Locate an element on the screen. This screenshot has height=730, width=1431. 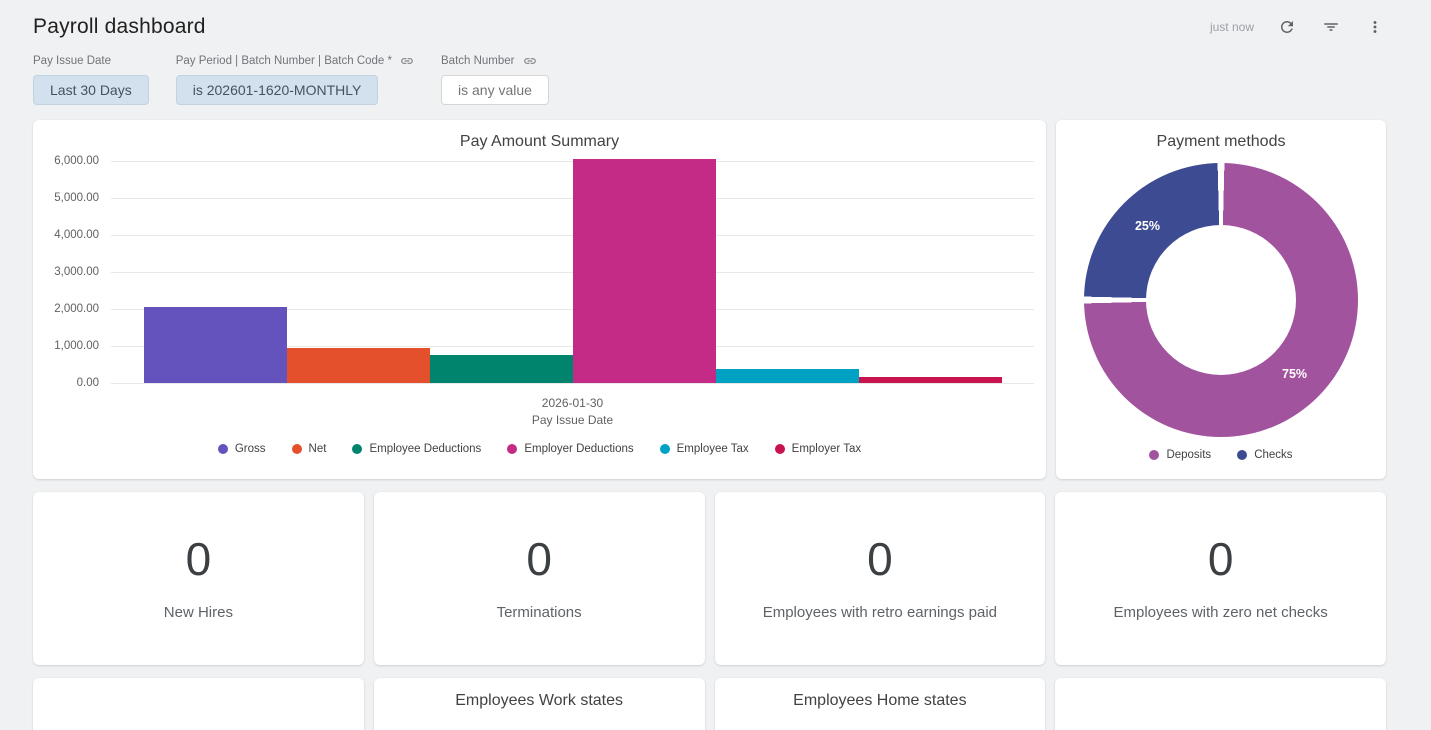
legend-label: Employer Deductions is located at coordinates (579, 449).